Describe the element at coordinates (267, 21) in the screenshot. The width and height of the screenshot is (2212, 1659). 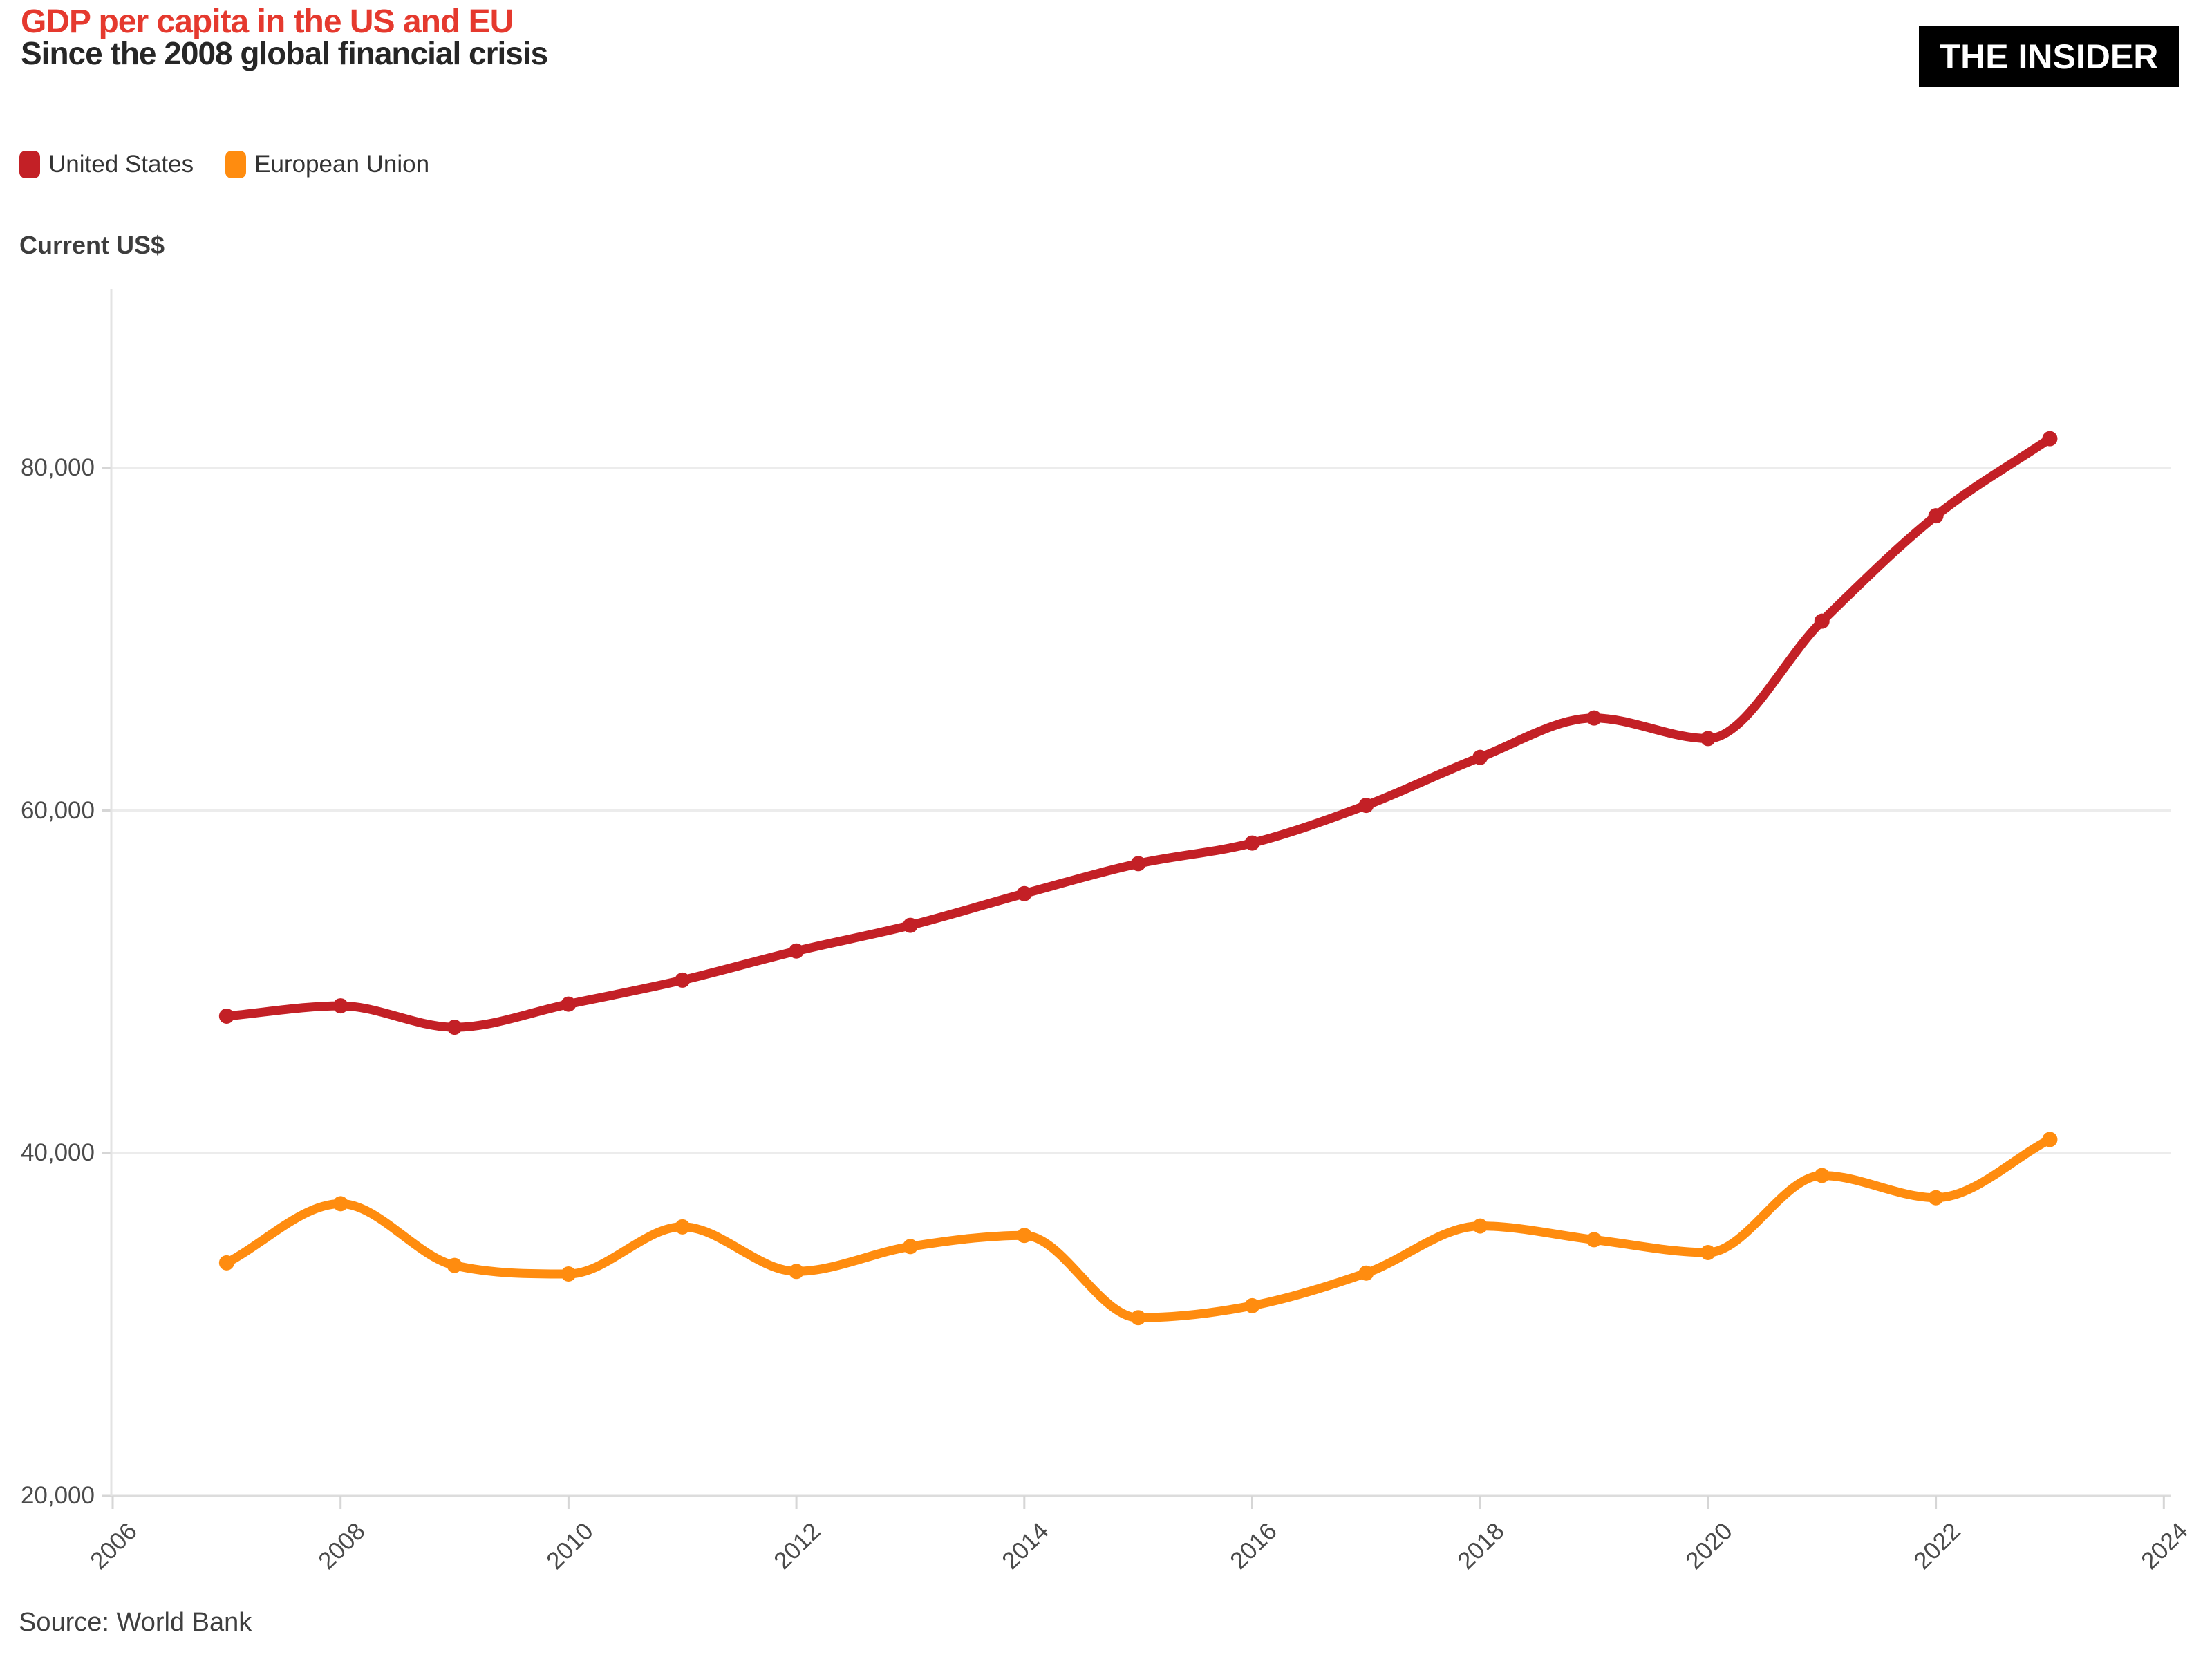
I see `page-title: GDP per capita in the US and EU` at that location.